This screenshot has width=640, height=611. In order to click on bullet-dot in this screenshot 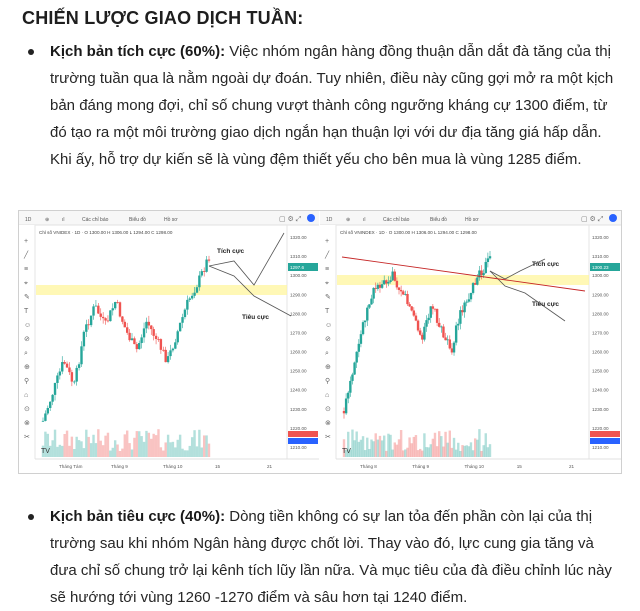, I will do `click(31, 52)`.